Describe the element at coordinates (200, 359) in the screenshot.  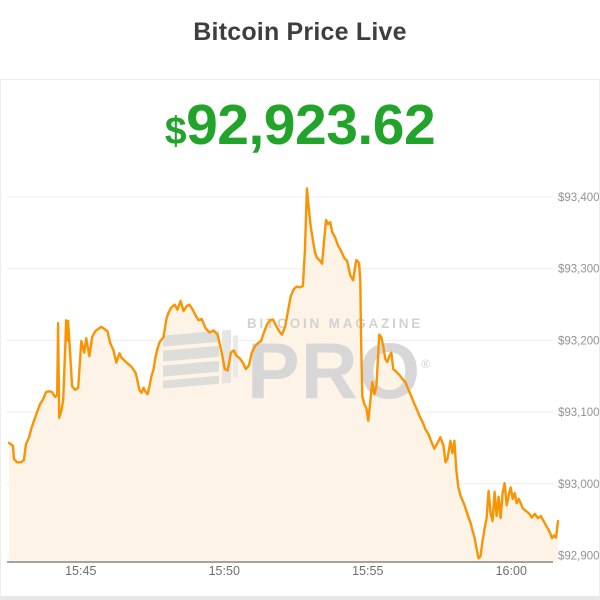
I see `bitcoin-magazine-logo-icon` at that location.